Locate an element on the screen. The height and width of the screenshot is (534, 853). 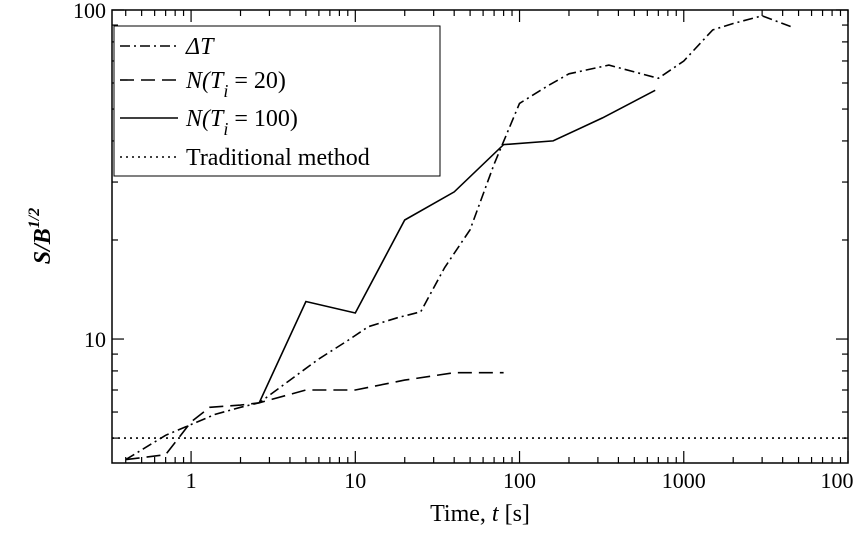
y-tick-label: 100 is located at coordinates (89, 11).